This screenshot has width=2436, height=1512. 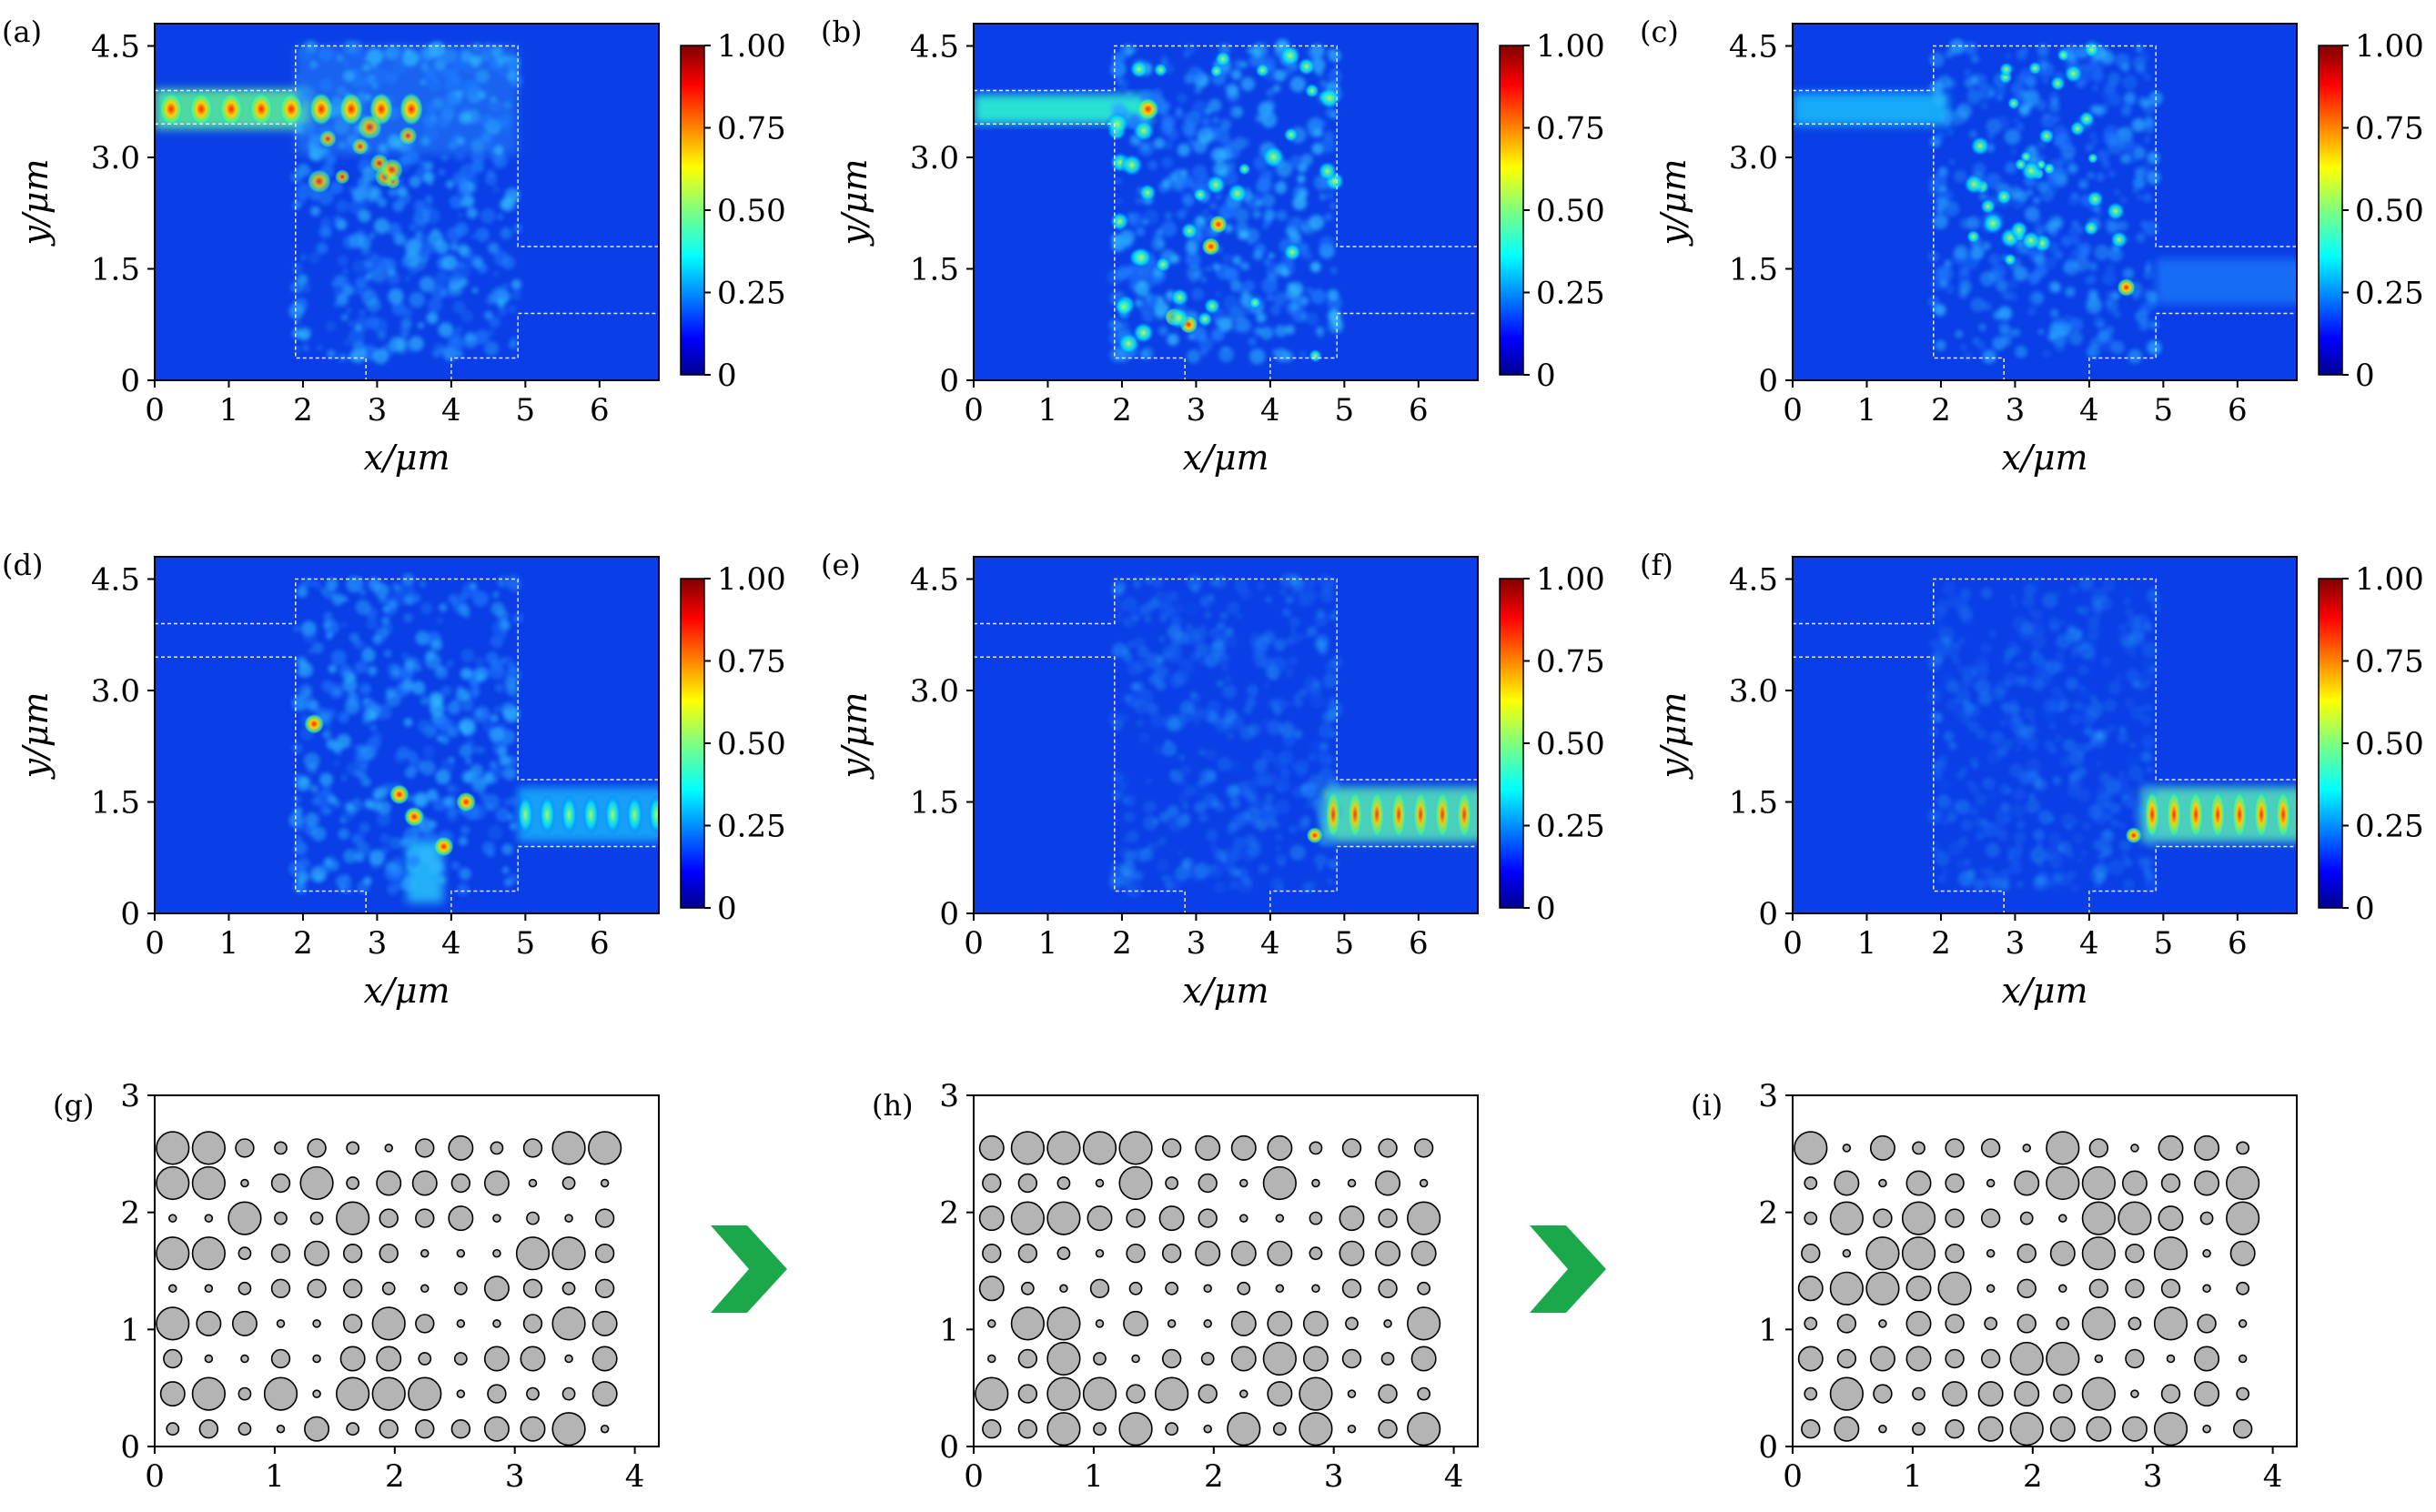 What do you see at coordinates (2045, 735) in the screenshot?
I see `plot-frame` at bounding box center [2045, 735].